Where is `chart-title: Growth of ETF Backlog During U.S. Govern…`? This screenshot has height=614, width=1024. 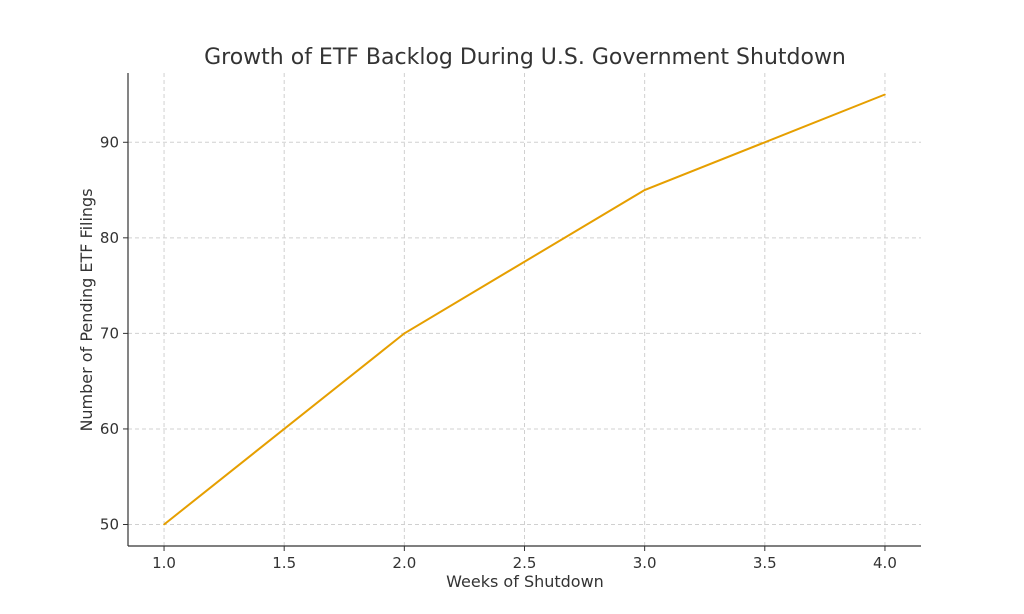
chart-title: Growth of ETF Backlog During U.S. Govern… is located at coordinates (525, 57).